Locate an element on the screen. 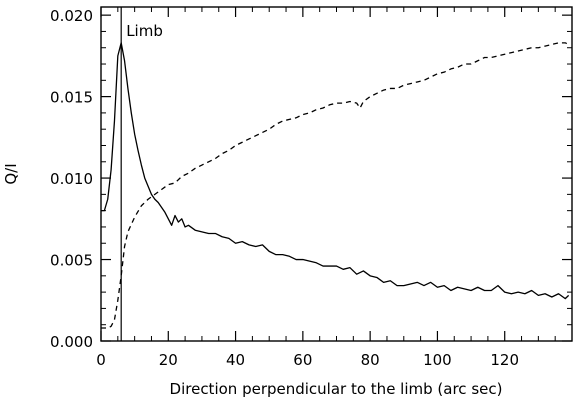  y-tick-label: 0.000 is located at coordinates (71, 342).